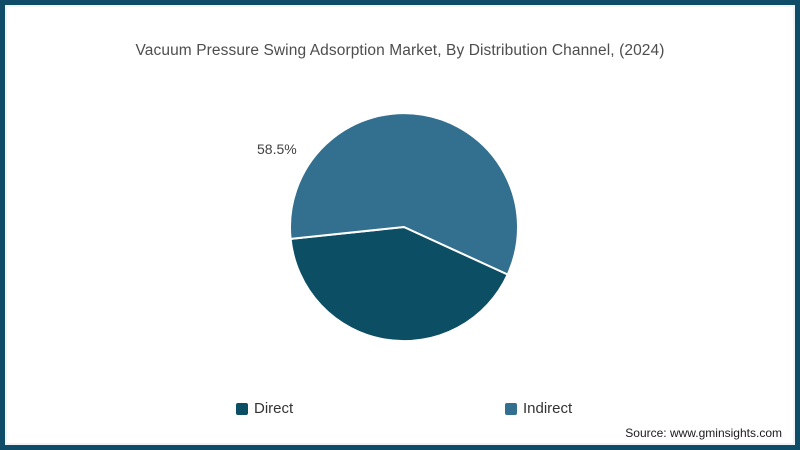 This screenshot has height=450, width=800. What do you see at coordinates (274, 408) in the screenshot?
I see `legend-label-direct: Direct` at bounding box center [274, 408].